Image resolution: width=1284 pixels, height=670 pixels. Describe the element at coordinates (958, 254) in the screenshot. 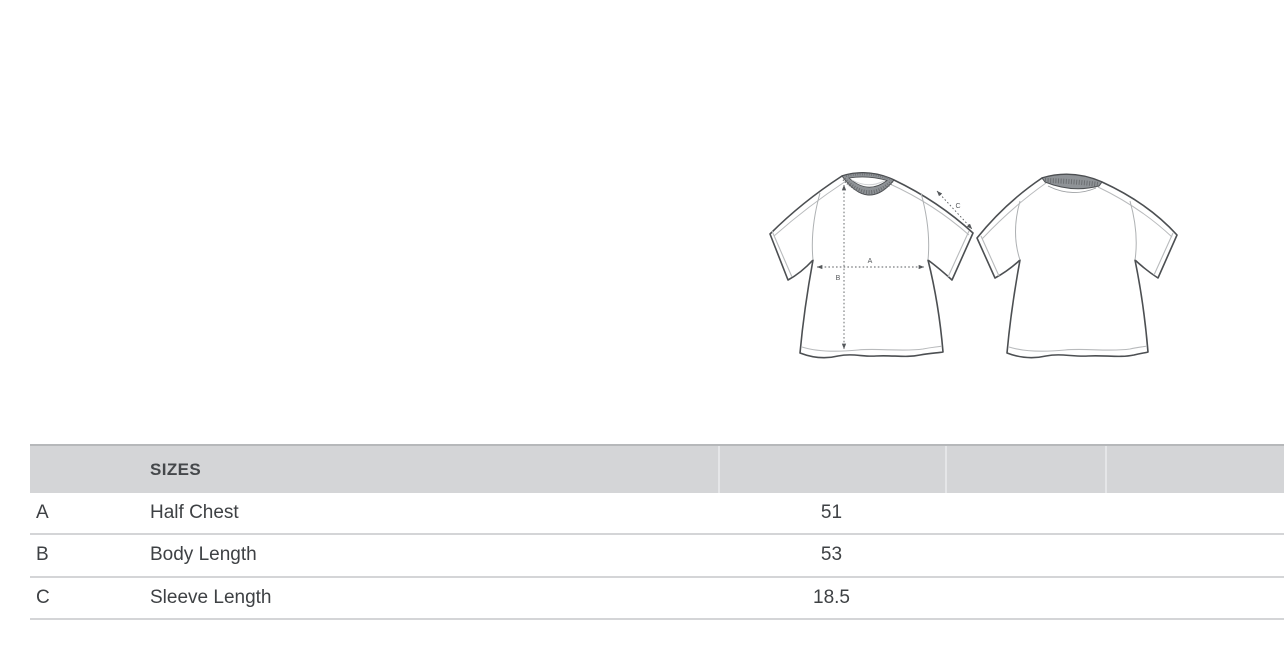

I see `front-right-cuff-stitch` at that location.